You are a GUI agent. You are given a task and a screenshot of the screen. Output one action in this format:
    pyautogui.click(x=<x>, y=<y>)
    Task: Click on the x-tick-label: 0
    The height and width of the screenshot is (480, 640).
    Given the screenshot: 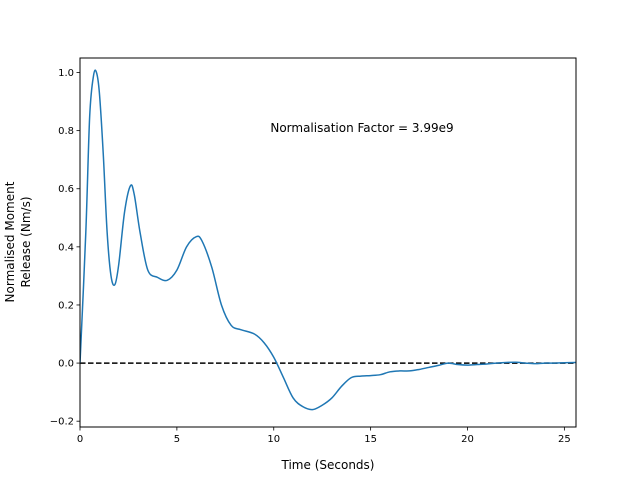 What is the action you would take?
    pyautogui.click(x=80, y=439)
    